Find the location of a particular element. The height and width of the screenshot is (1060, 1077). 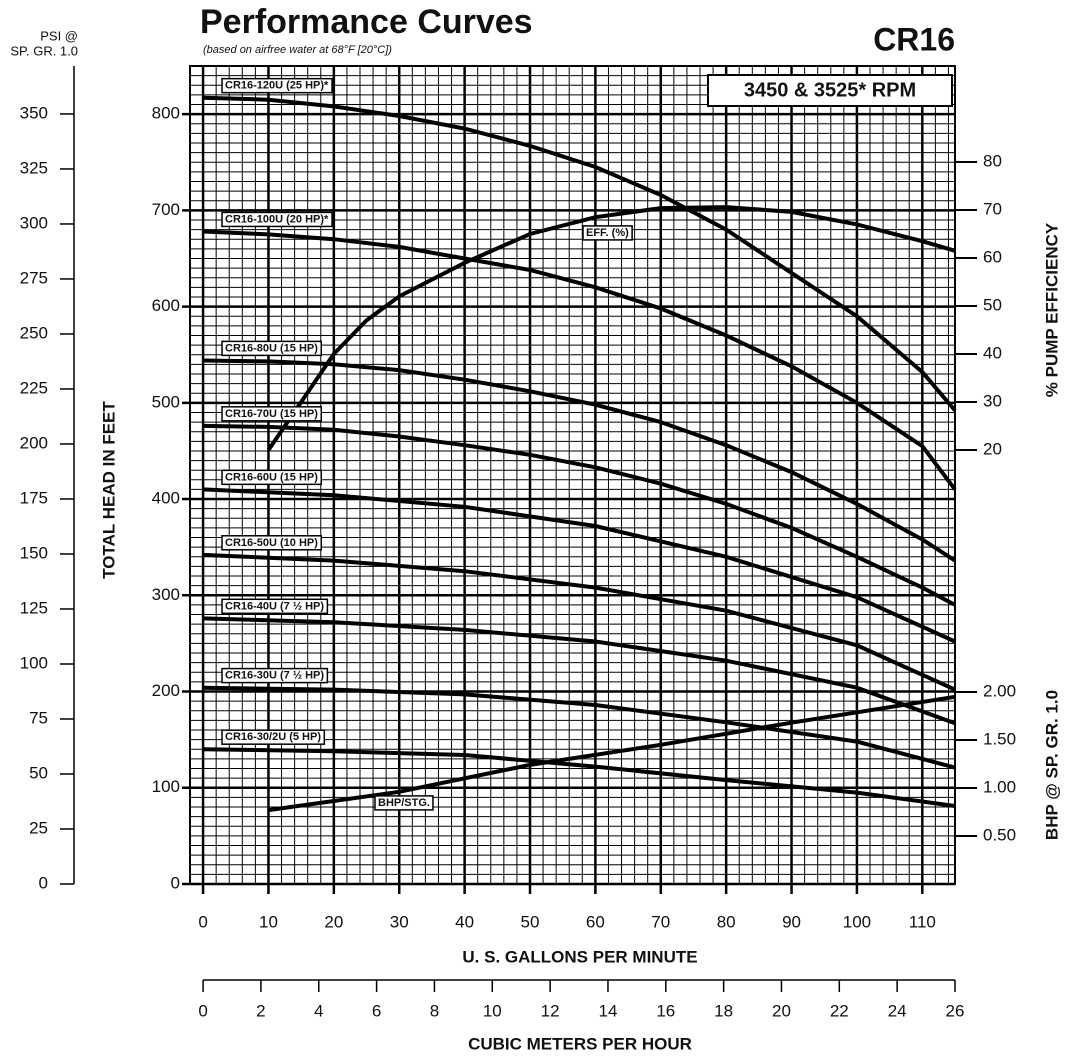

curve-label: CR16-50U (10 HP) is located at coordinates (271, 543).